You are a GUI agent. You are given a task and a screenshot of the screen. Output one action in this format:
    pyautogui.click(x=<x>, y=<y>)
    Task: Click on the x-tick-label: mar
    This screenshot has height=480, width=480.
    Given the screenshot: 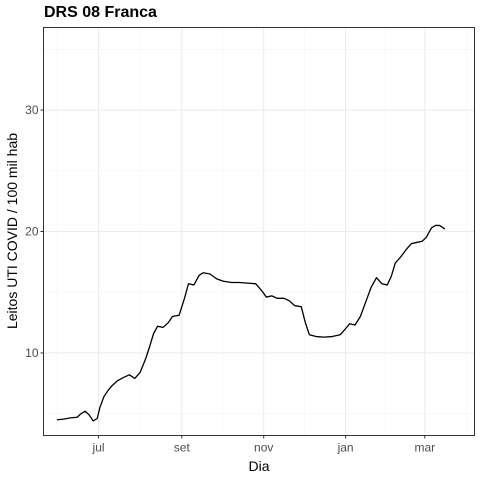 What is the action you would take?
    pyautogui.click(x=424, y=448)
    